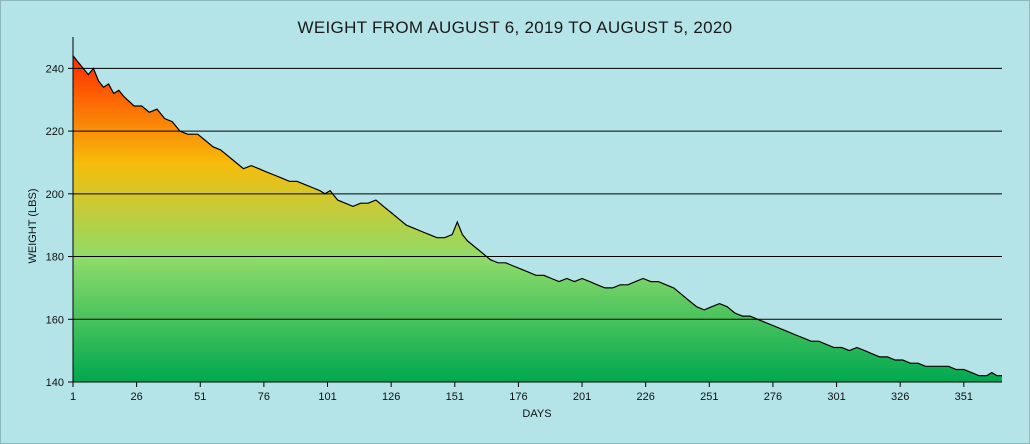  I want to click on x-tick-label: 126, so click(391, 397).